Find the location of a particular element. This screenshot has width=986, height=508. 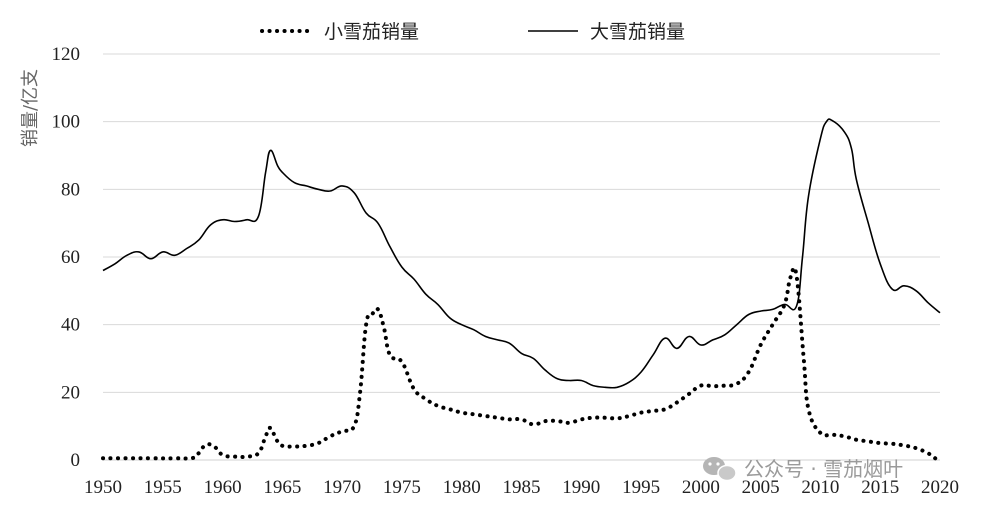

y-axis-ticks: 0 20 40 60 80 100 120 is located at coordinates (66, 257).